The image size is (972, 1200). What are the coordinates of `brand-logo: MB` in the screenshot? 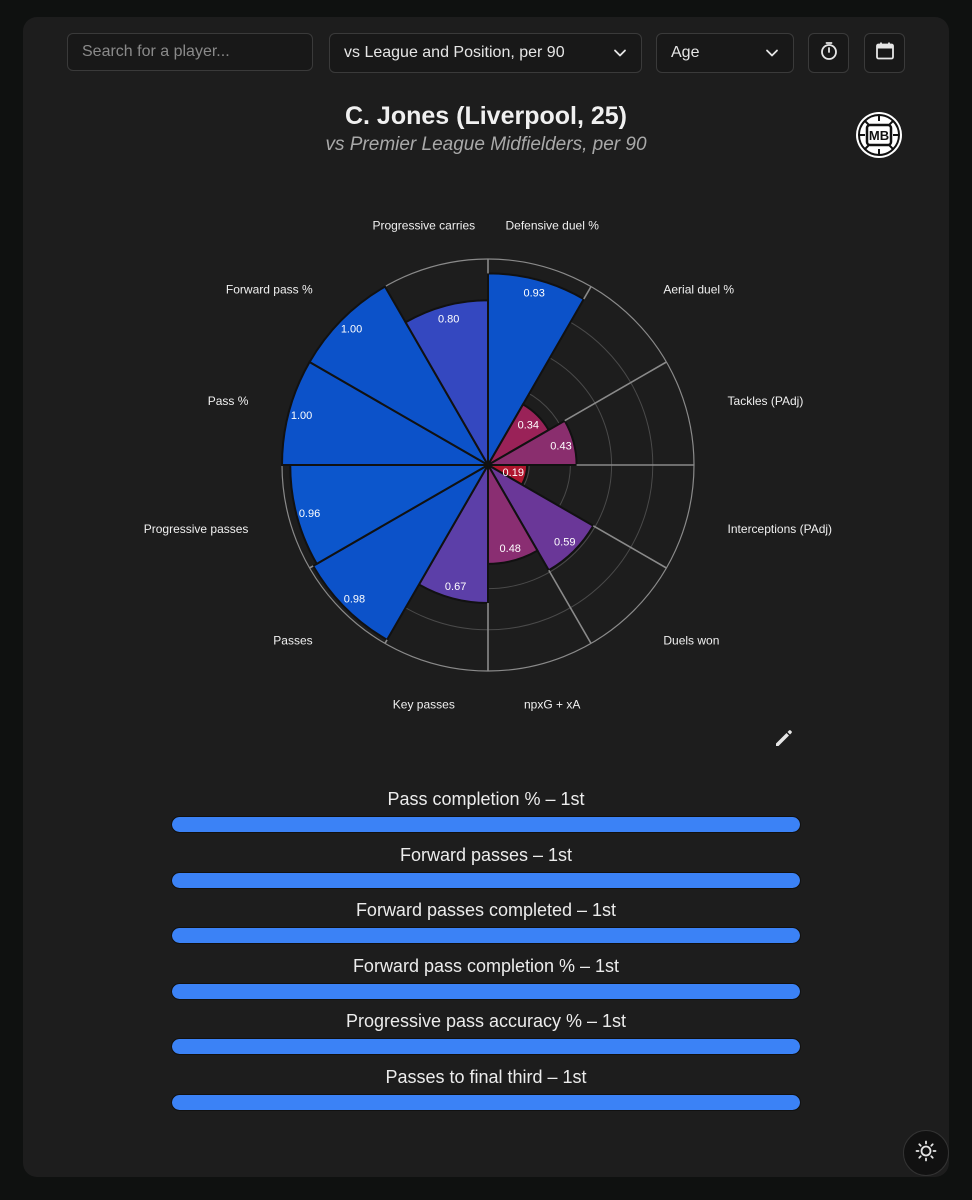 It's located at (879, 135).